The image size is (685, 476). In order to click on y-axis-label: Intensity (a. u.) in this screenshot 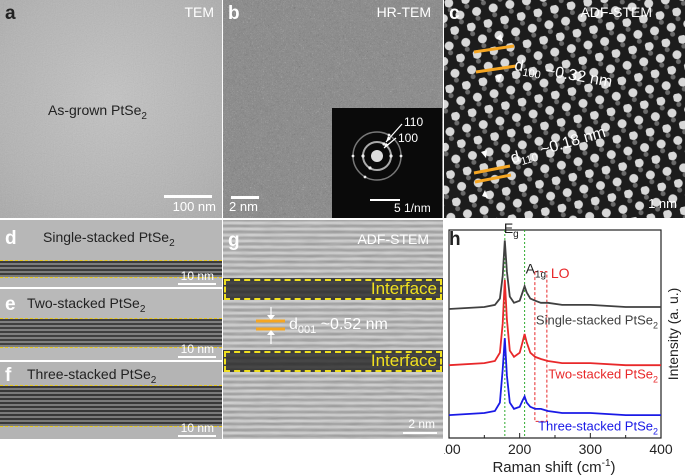, I will do `click(673, 334)`.